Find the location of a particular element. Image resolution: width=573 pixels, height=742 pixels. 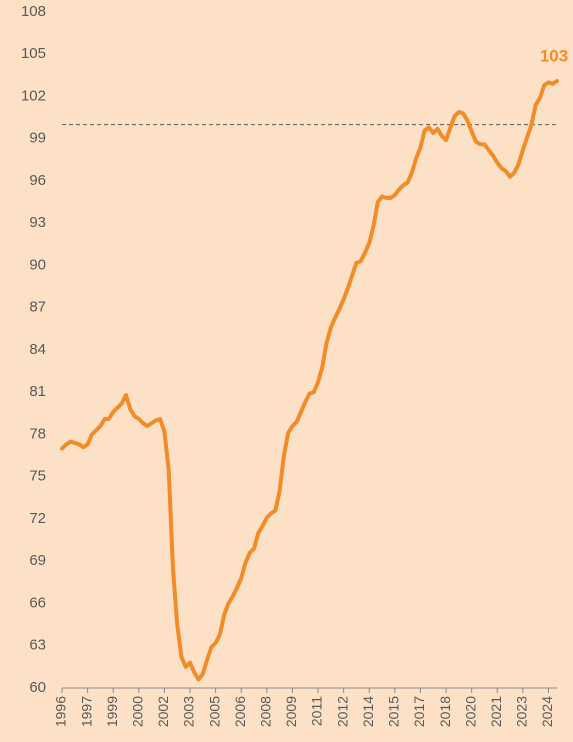

x-tick-label: 1996 is located at coordinates (61, 711).